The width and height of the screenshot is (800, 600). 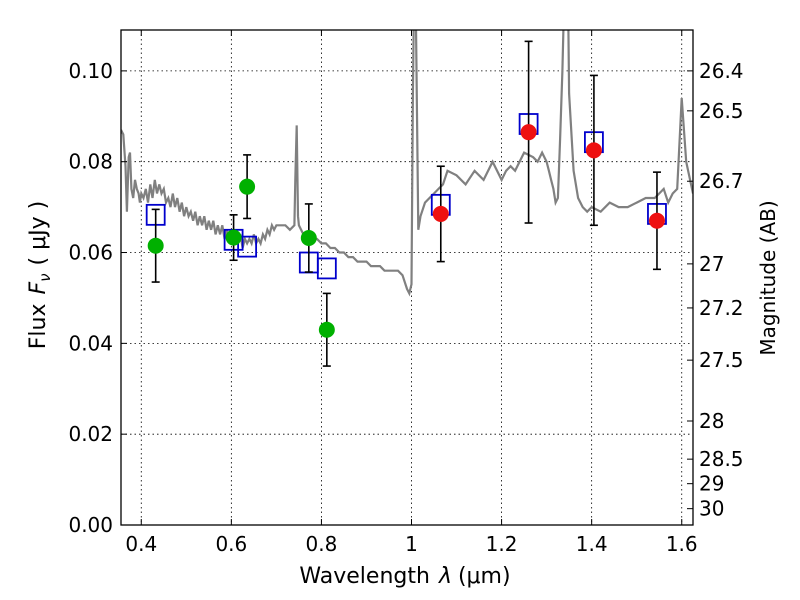 I want to click on x-tick-label: 1.6, so click(x=682, y=544).